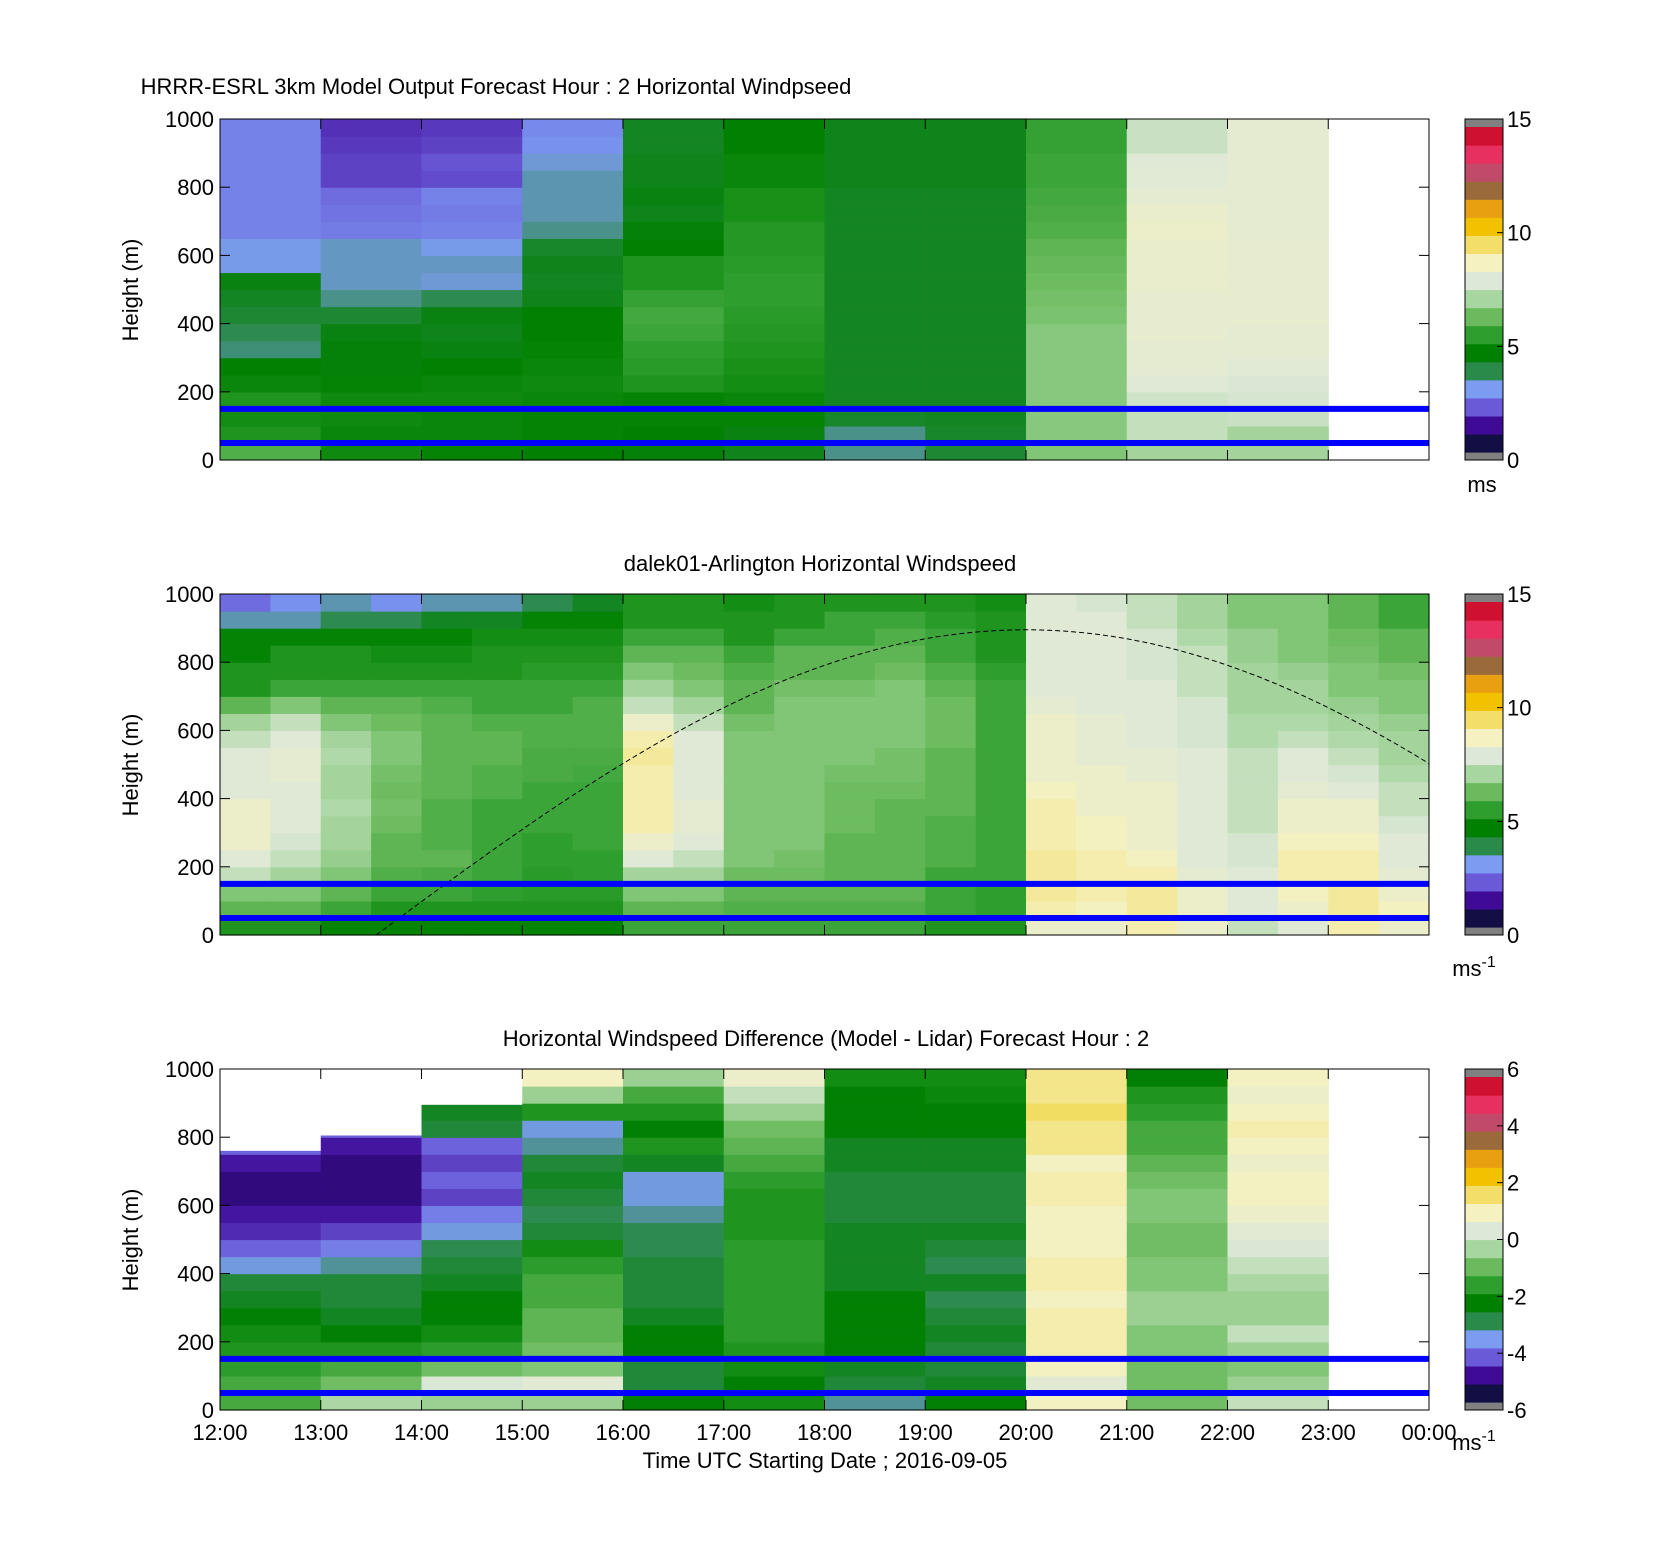 This screenshot has width=1680, height=1561. I want to click on lidar-panel-ylabel: Height (m), so click(130, 765).